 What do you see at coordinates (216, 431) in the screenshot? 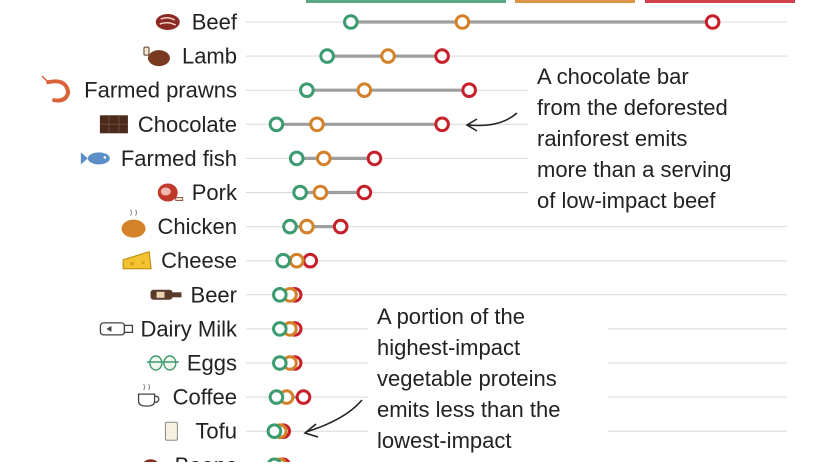
I see `row-label: Tofu` at bounding box center [216, 431].